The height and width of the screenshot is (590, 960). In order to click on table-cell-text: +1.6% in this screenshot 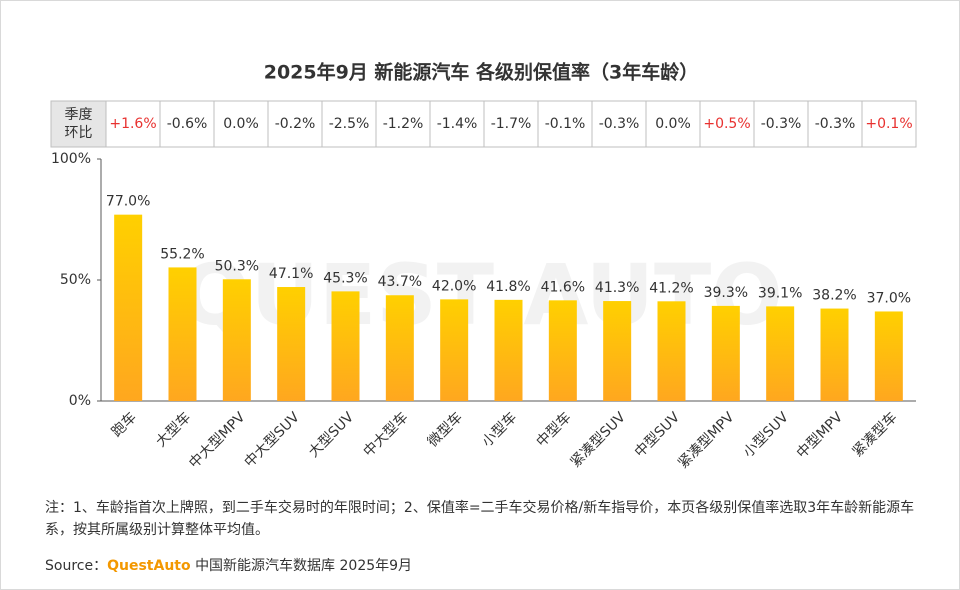, I will do `click(132, 124)`.